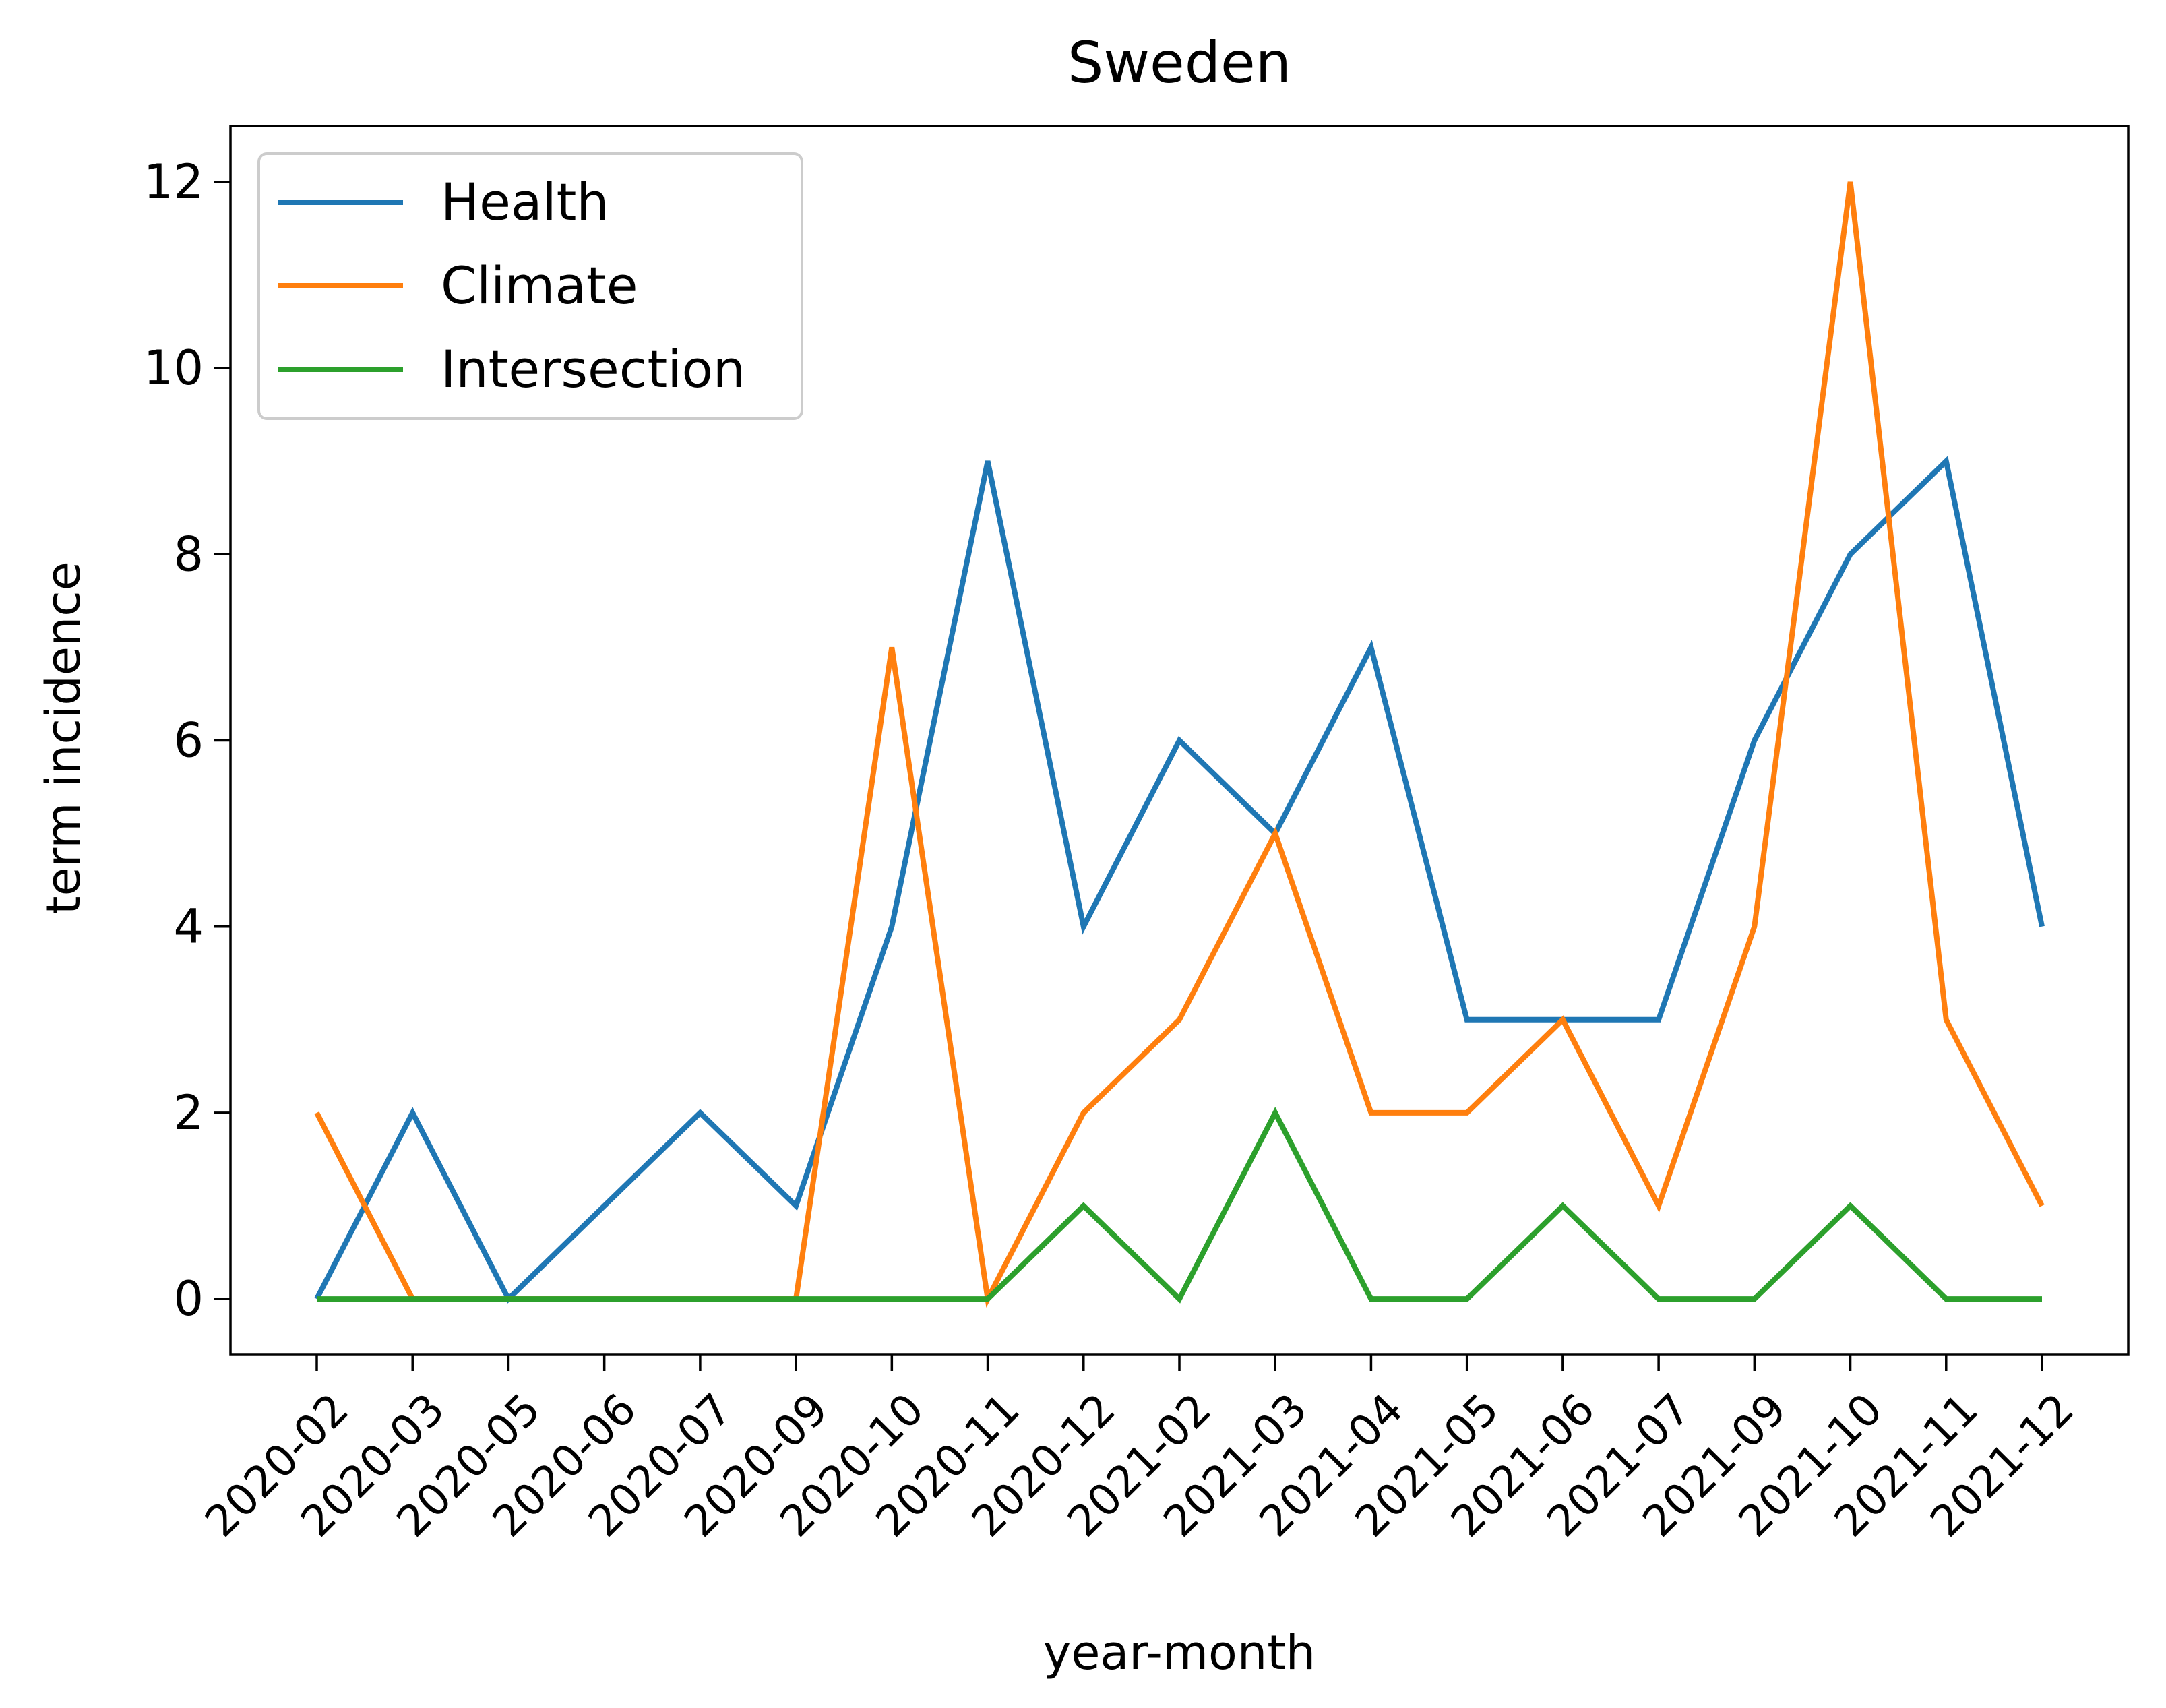 This screenshot has height=1708, width=2166. Describe the element at coordinates (174, 368) in the screenshot. I see `y-tick-label: 10` at that location.